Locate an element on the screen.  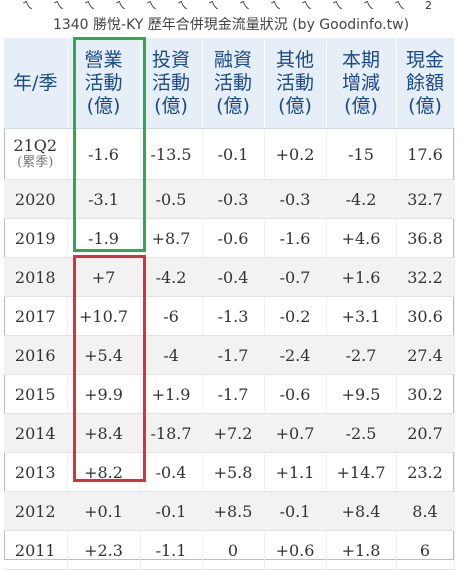
table-row: 2020 -3.1 -0.5 -0.3 -0.3 -4.2 32.7 is located at coordinates (229, 199).